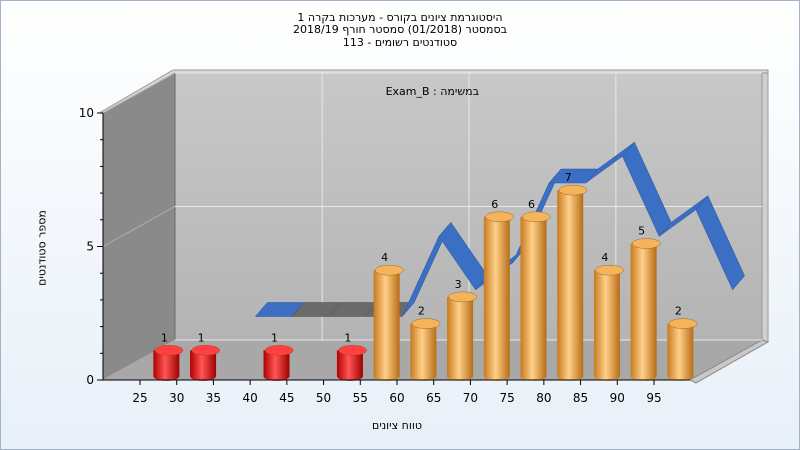 Image resolution: width=800 pixels, height=450 pixels. What do you see at coordinates (286, 398) in the screenshot?
I see `x-tick-label: 45` at bounding box center [286, 398].